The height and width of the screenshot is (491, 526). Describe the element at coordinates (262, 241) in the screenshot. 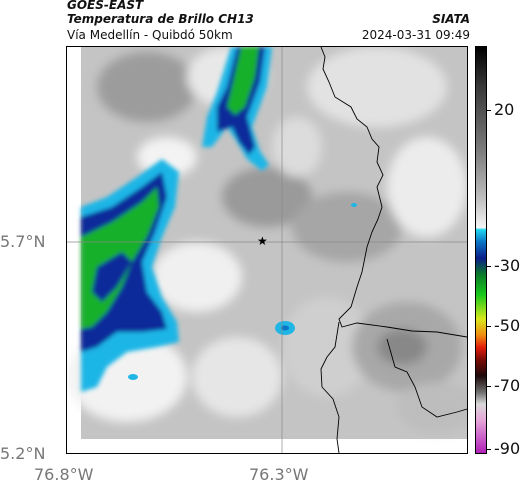

I see `star-icon: ★` at that location.